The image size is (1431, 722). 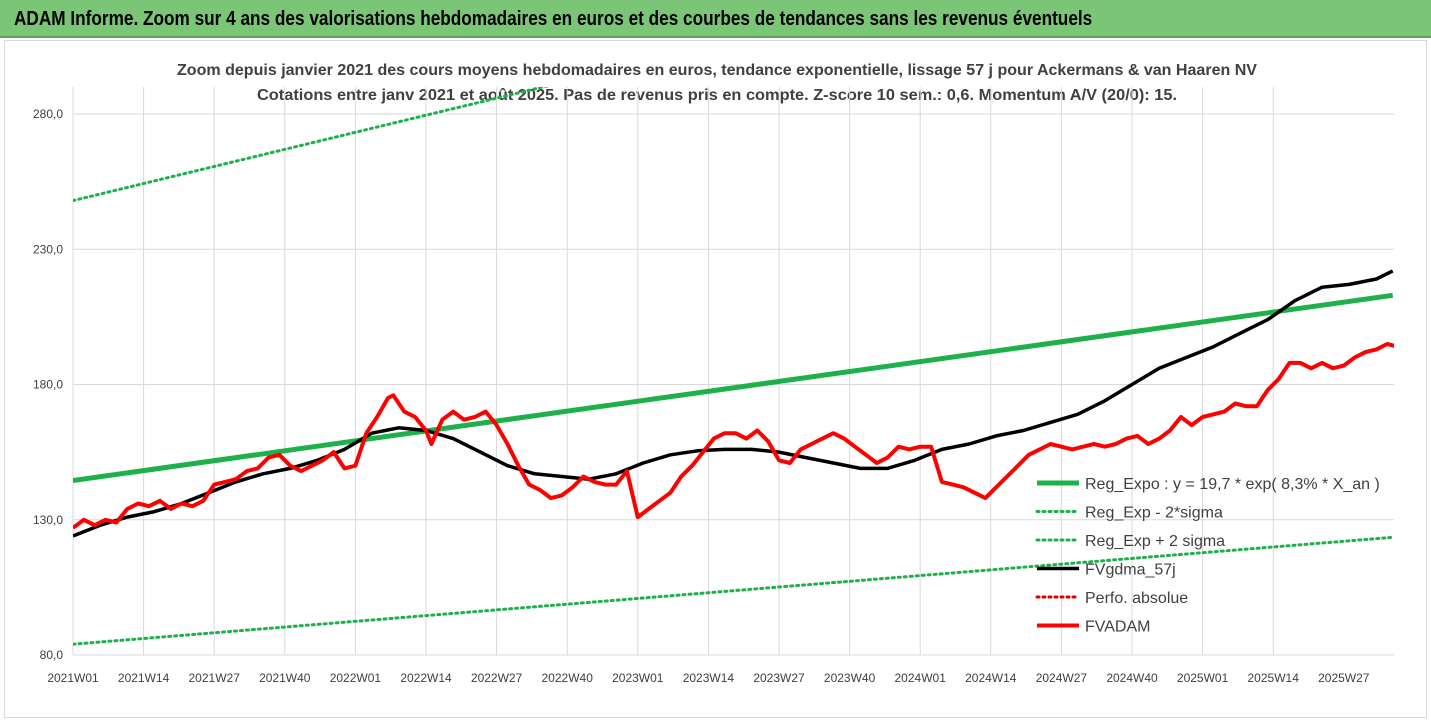 What do you see at coordinates (144, 678) in the screenshot?
I see `x-tick-label: 2021W14` at bounding box center [144, 678].